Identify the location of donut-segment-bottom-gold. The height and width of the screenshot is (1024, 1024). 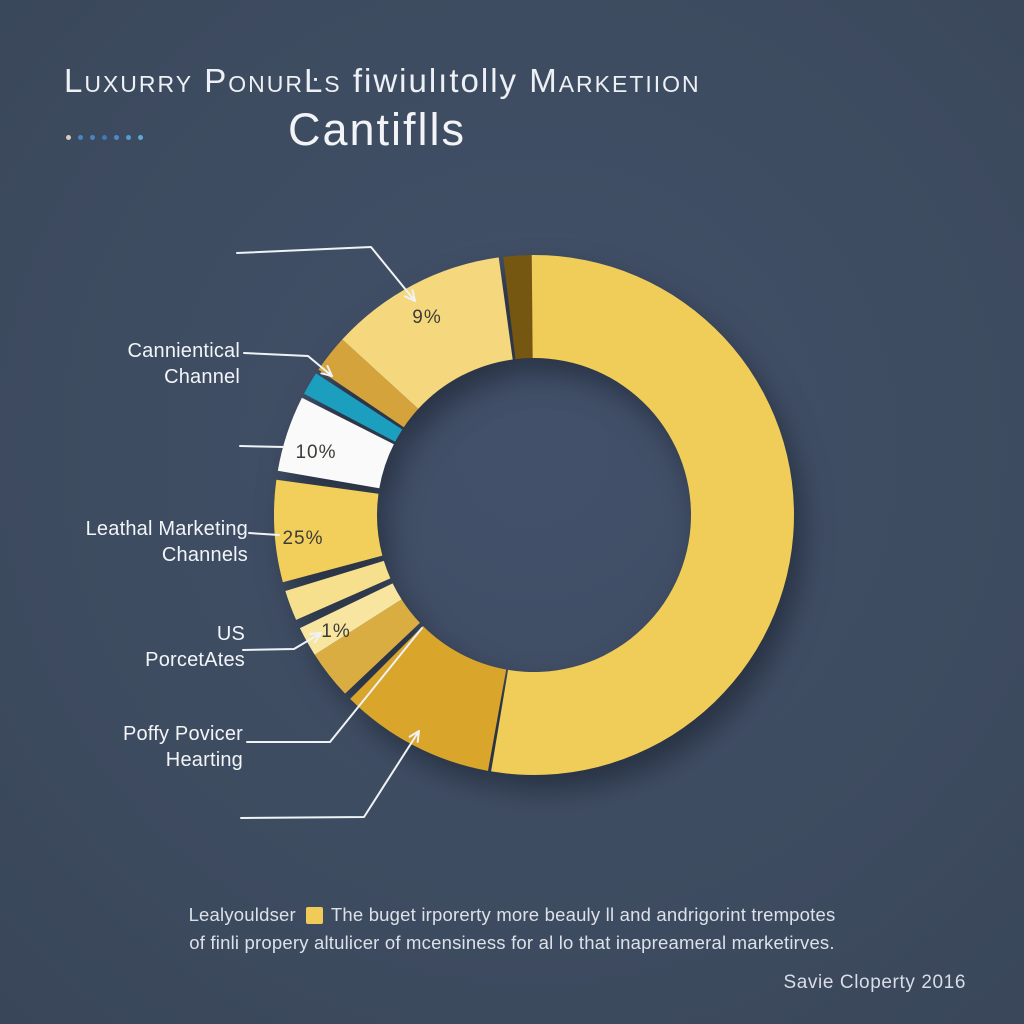
(428, 698).